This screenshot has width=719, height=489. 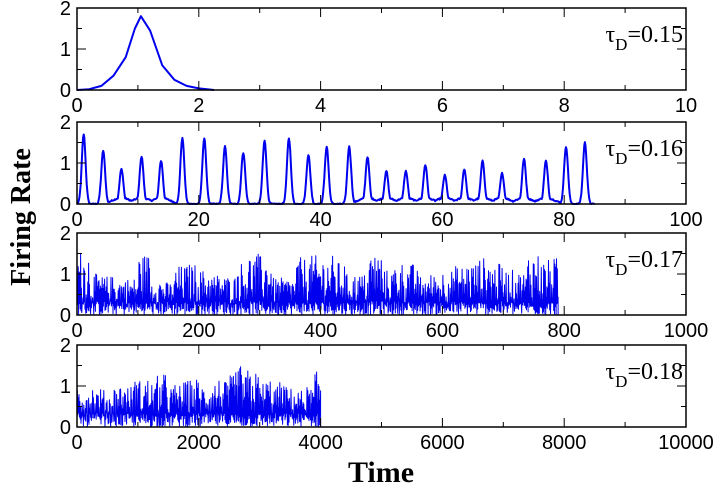 What do you see at coordinates (320, 443) in the screenshot?
I see `x-tick-label: 4000` at bounding box center [320, 443].